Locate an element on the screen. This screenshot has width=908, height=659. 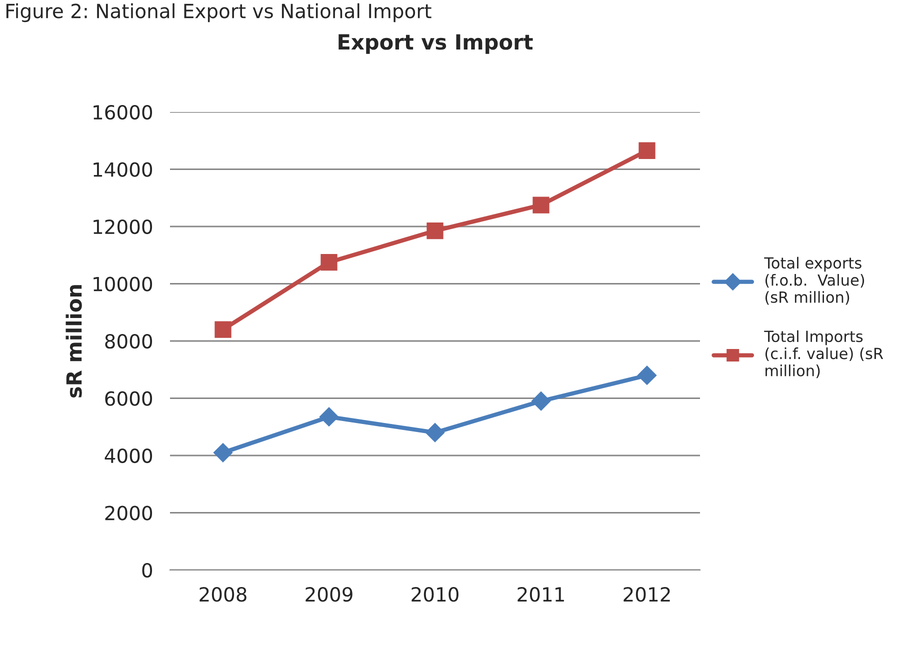
y-tick-label: 0 is located at coordinates (147, 570).